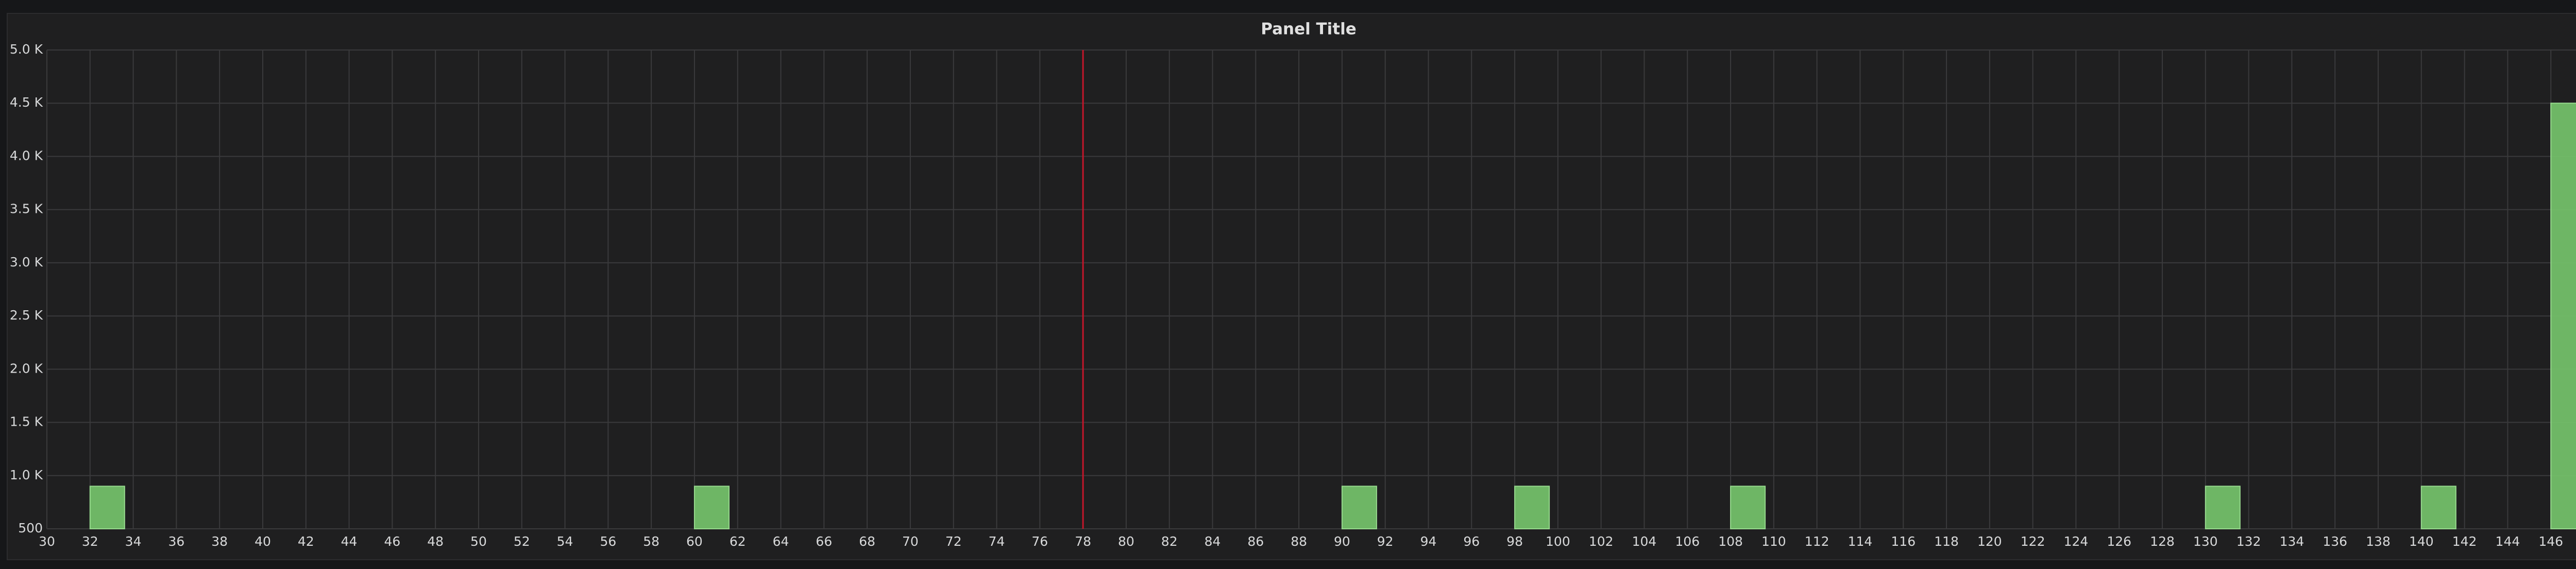 The height and width of the screenshot is (569, 2576). What do you see at coordinates (1644, 541) in the screenshot?
I see `x-tick-label: 104` at bounding box center [1644, 541].